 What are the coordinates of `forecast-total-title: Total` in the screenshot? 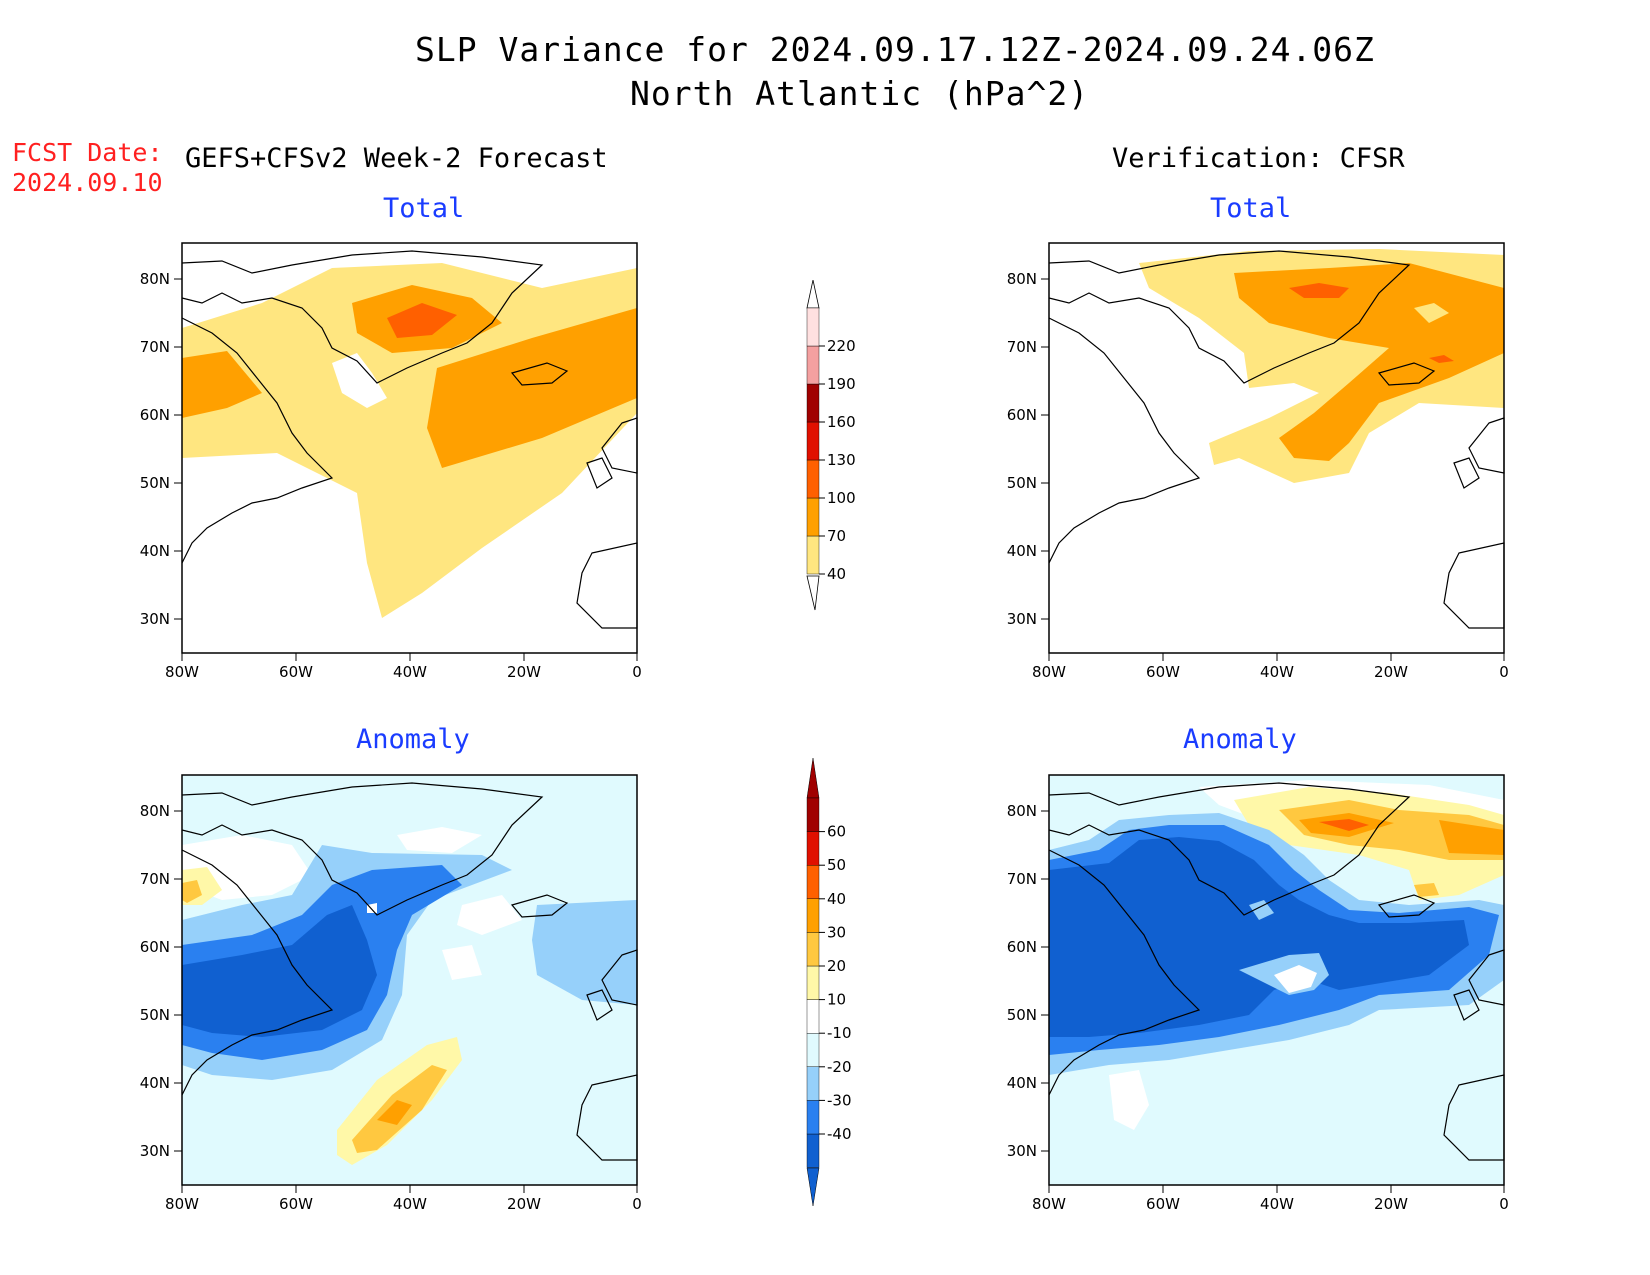 It's located at (424, 208).